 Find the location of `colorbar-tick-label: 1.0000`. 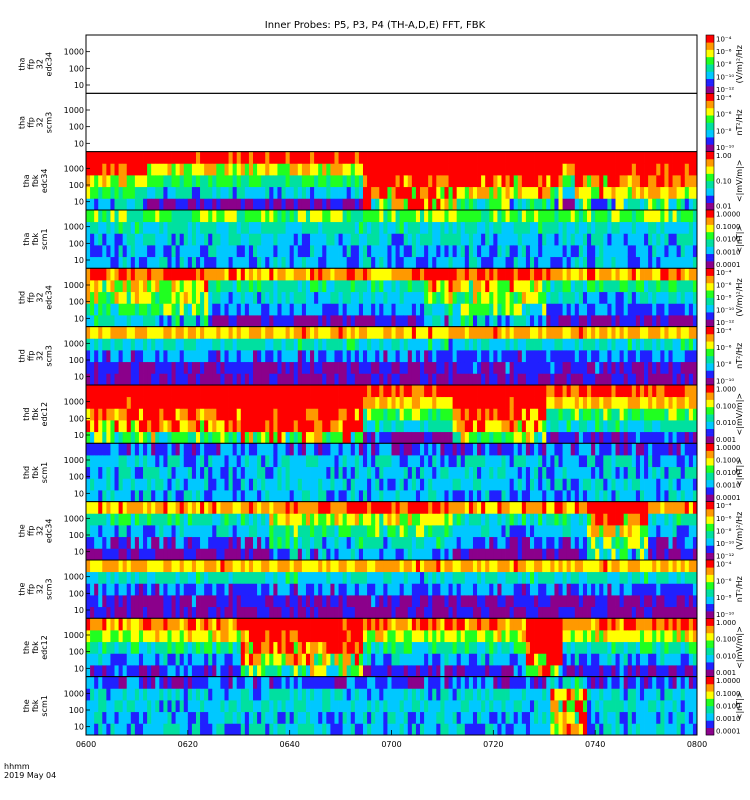

colorbar-tick-label: 1.0000 is located at coordinates (728, 448).